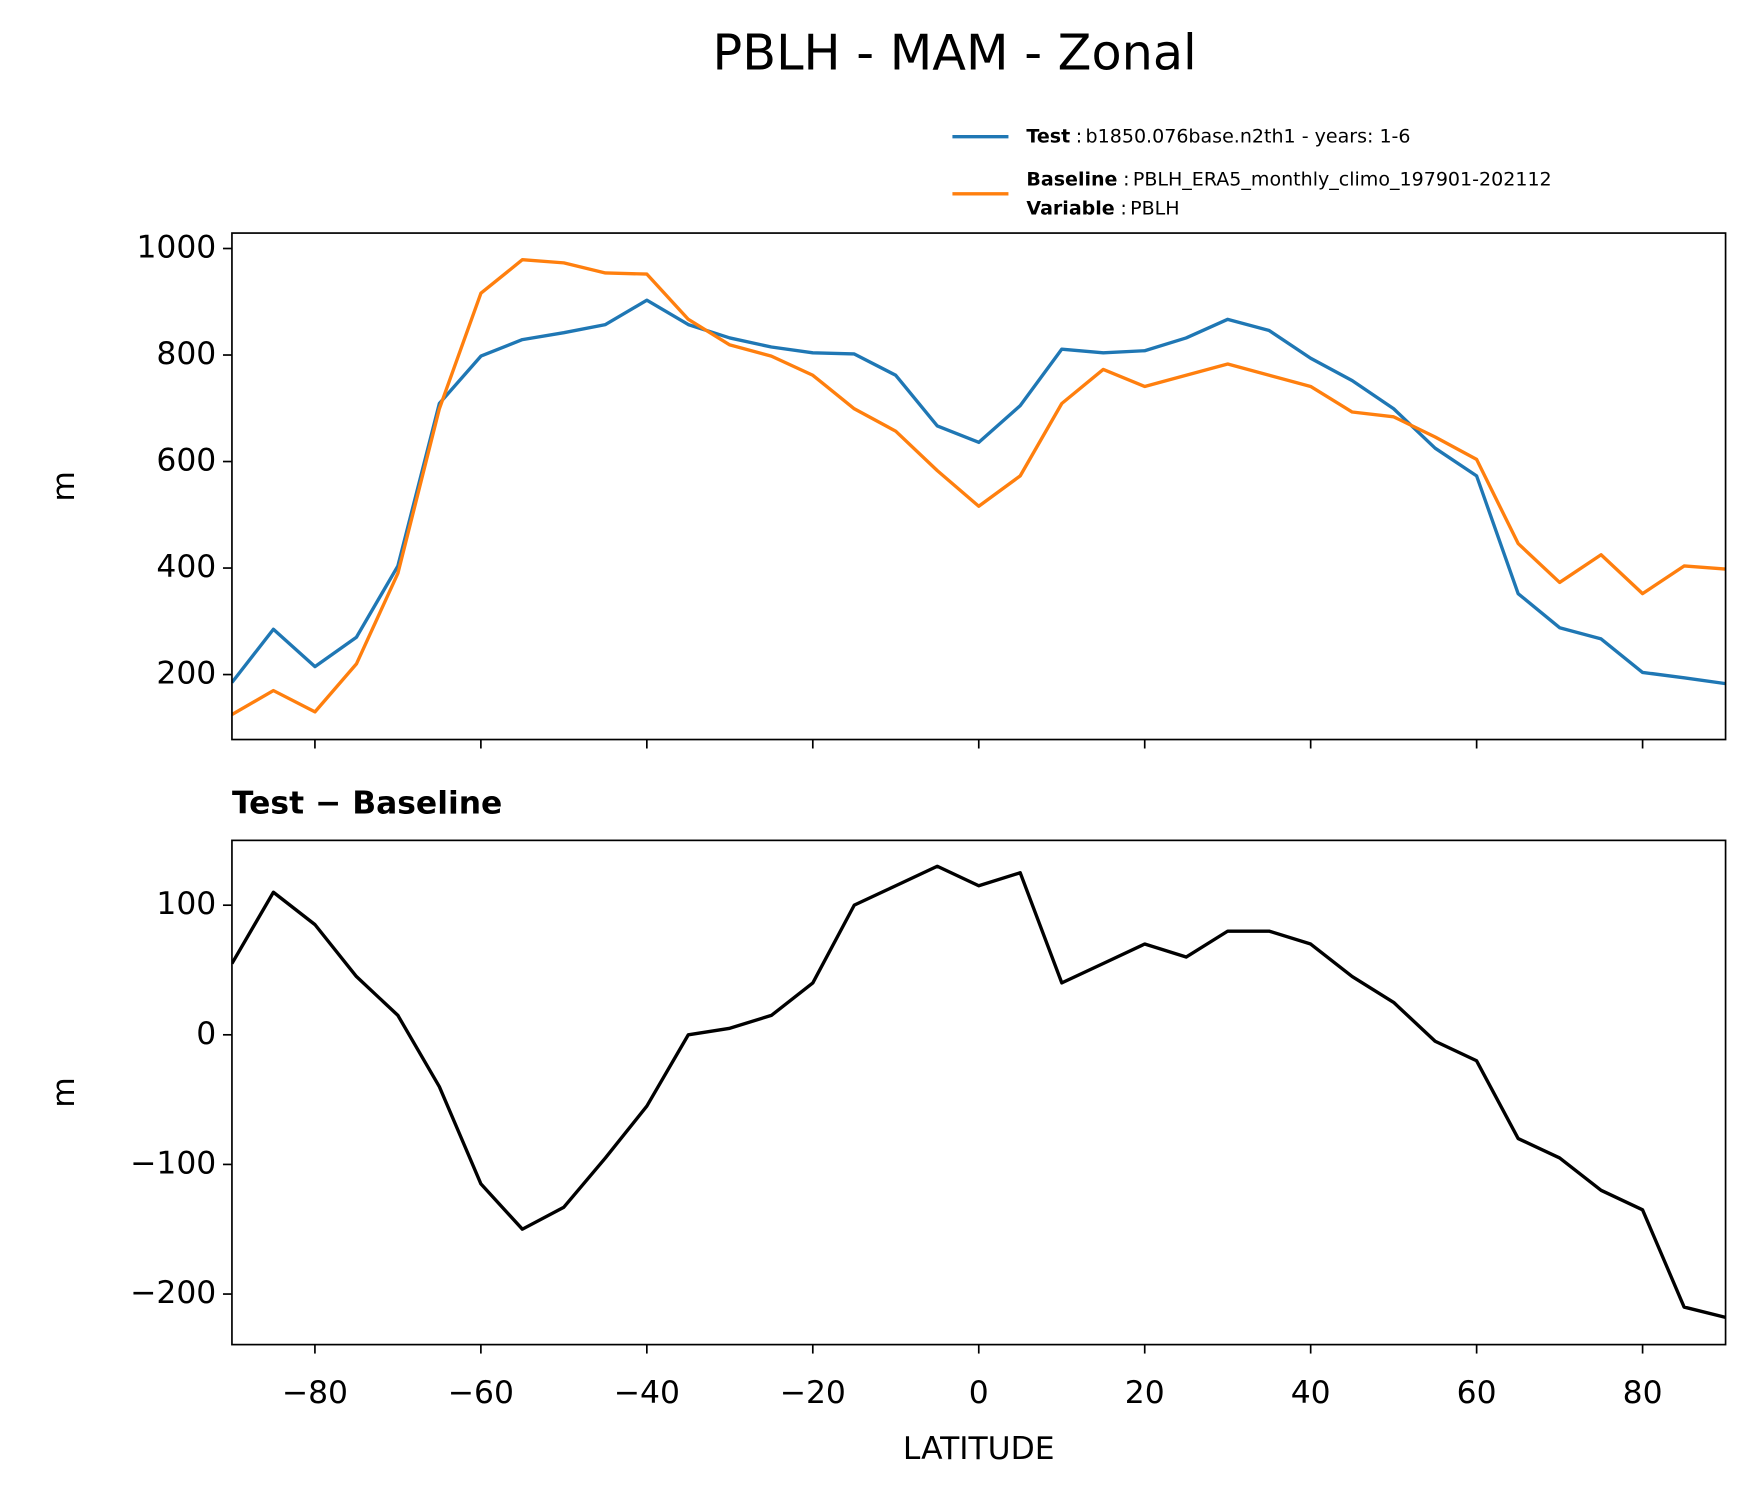  Describe the element at coordinates (1477, 1393) in the screenshot. I see `x-tick-label: 60` at that location.